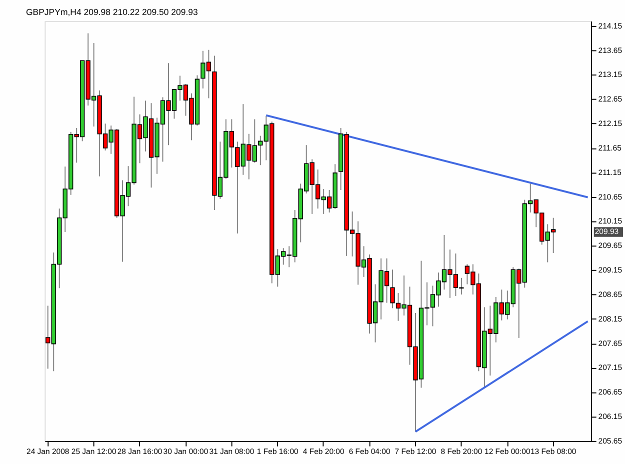 The height and width of the screenshot is (469, 625). Describe the element at coordinates (610, 221) in the screenshot. I see `y-tick-label: 210.15` at that location.